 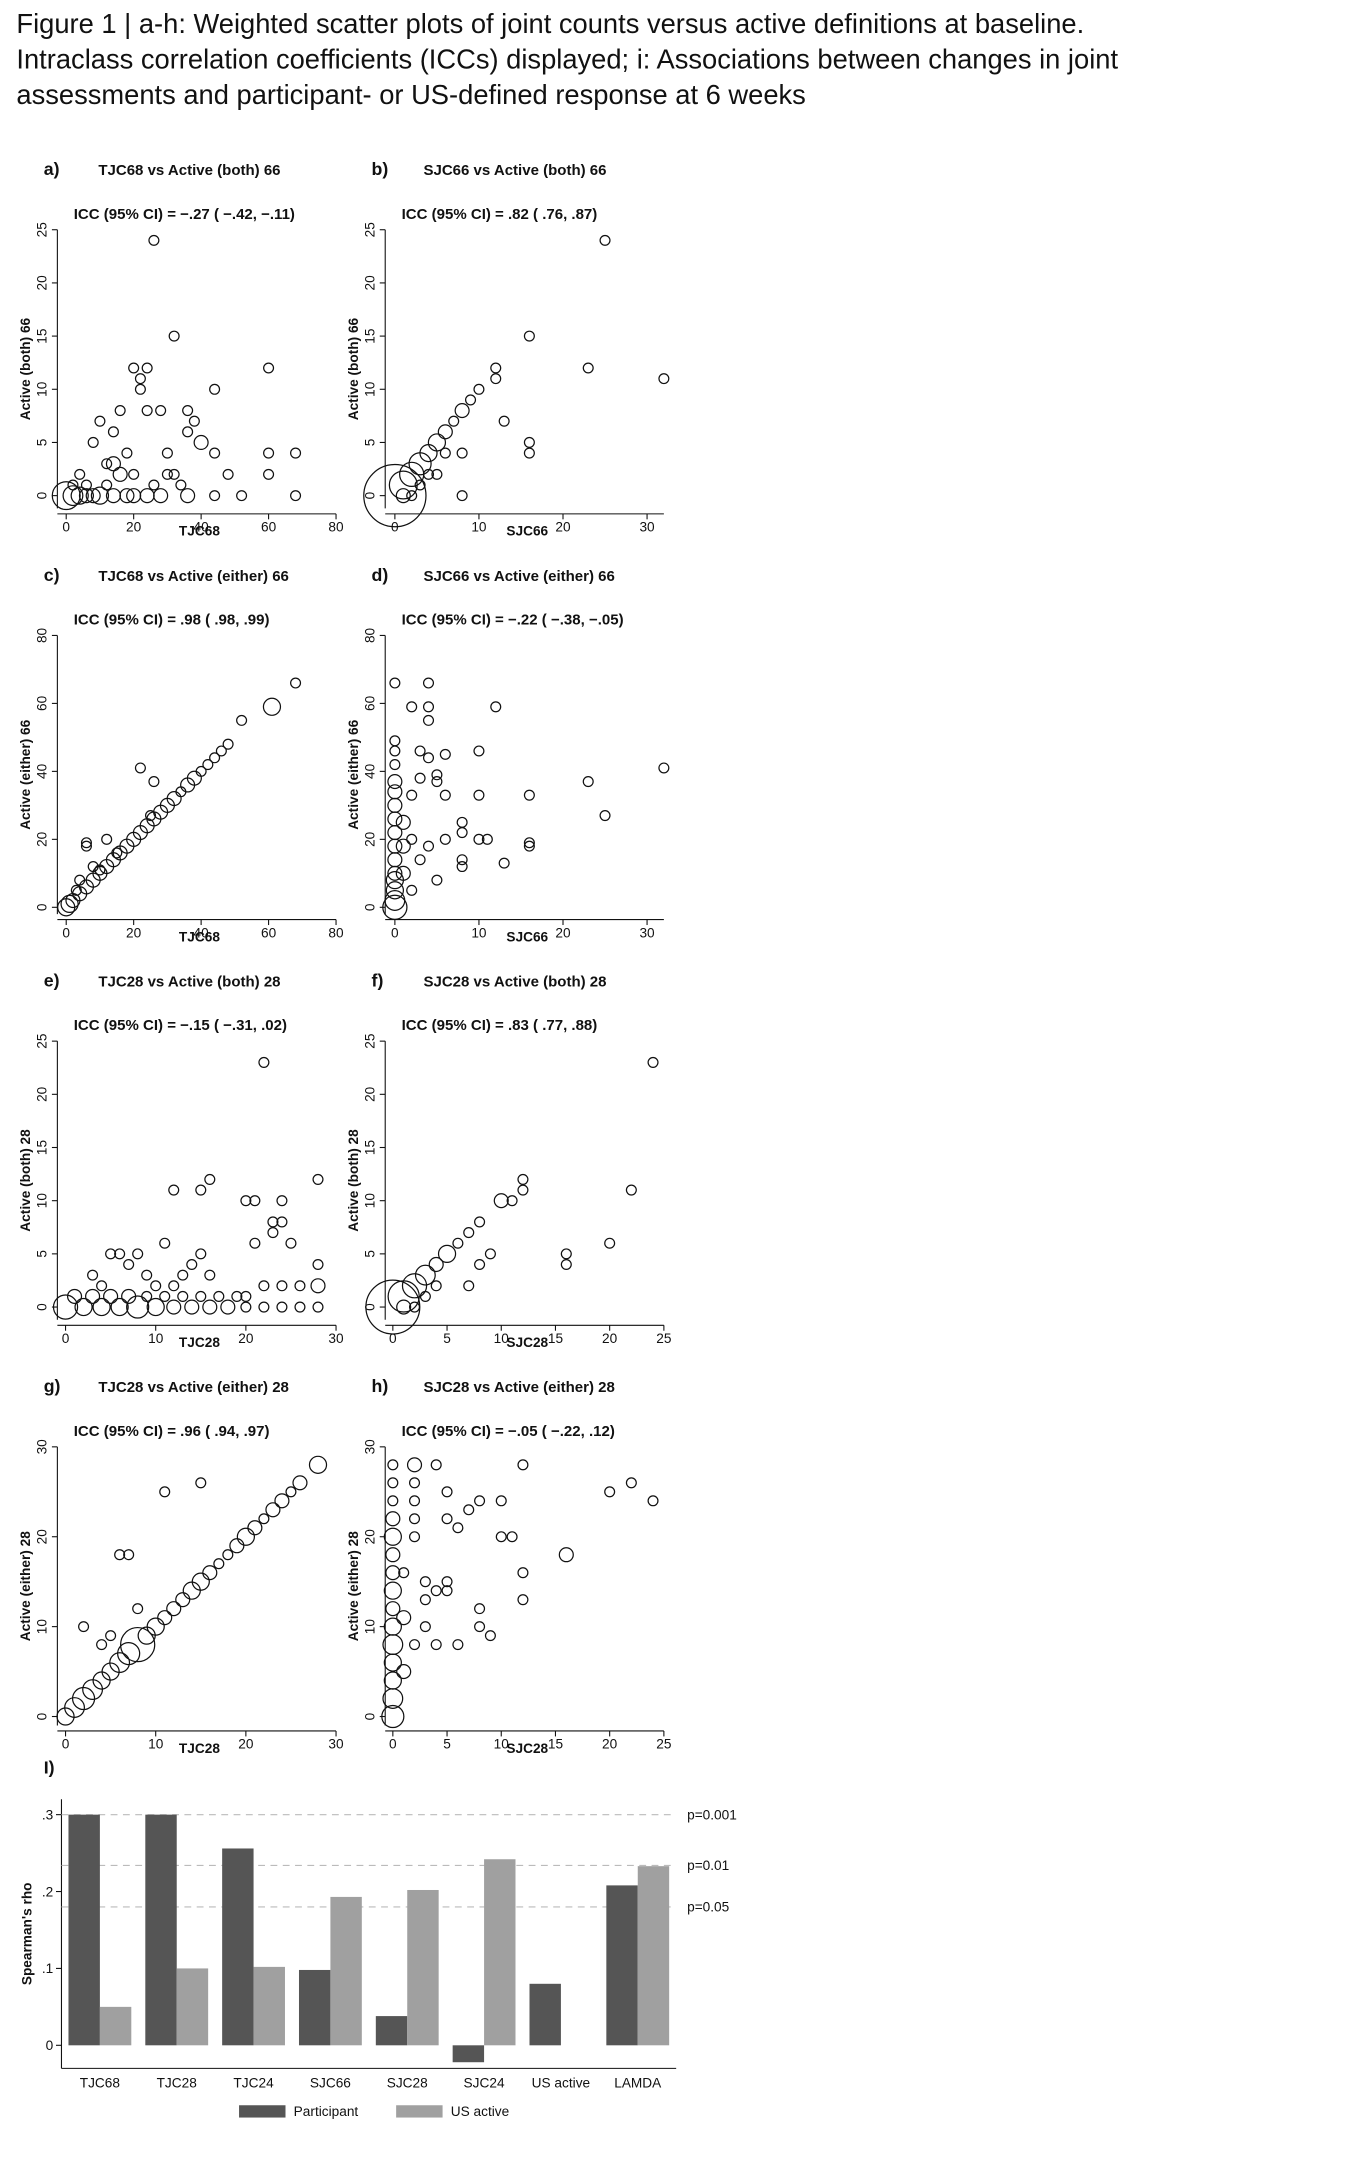 What do you see at coordinates (369, 703) in the screenshot?
I see `y-tick-label: 60` at bounding box center [369, 703].